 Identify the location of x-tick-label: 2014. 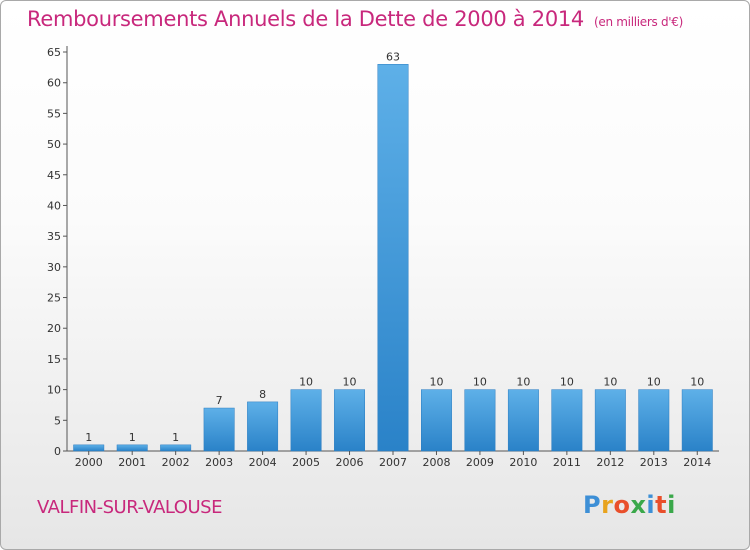
(697, 462).